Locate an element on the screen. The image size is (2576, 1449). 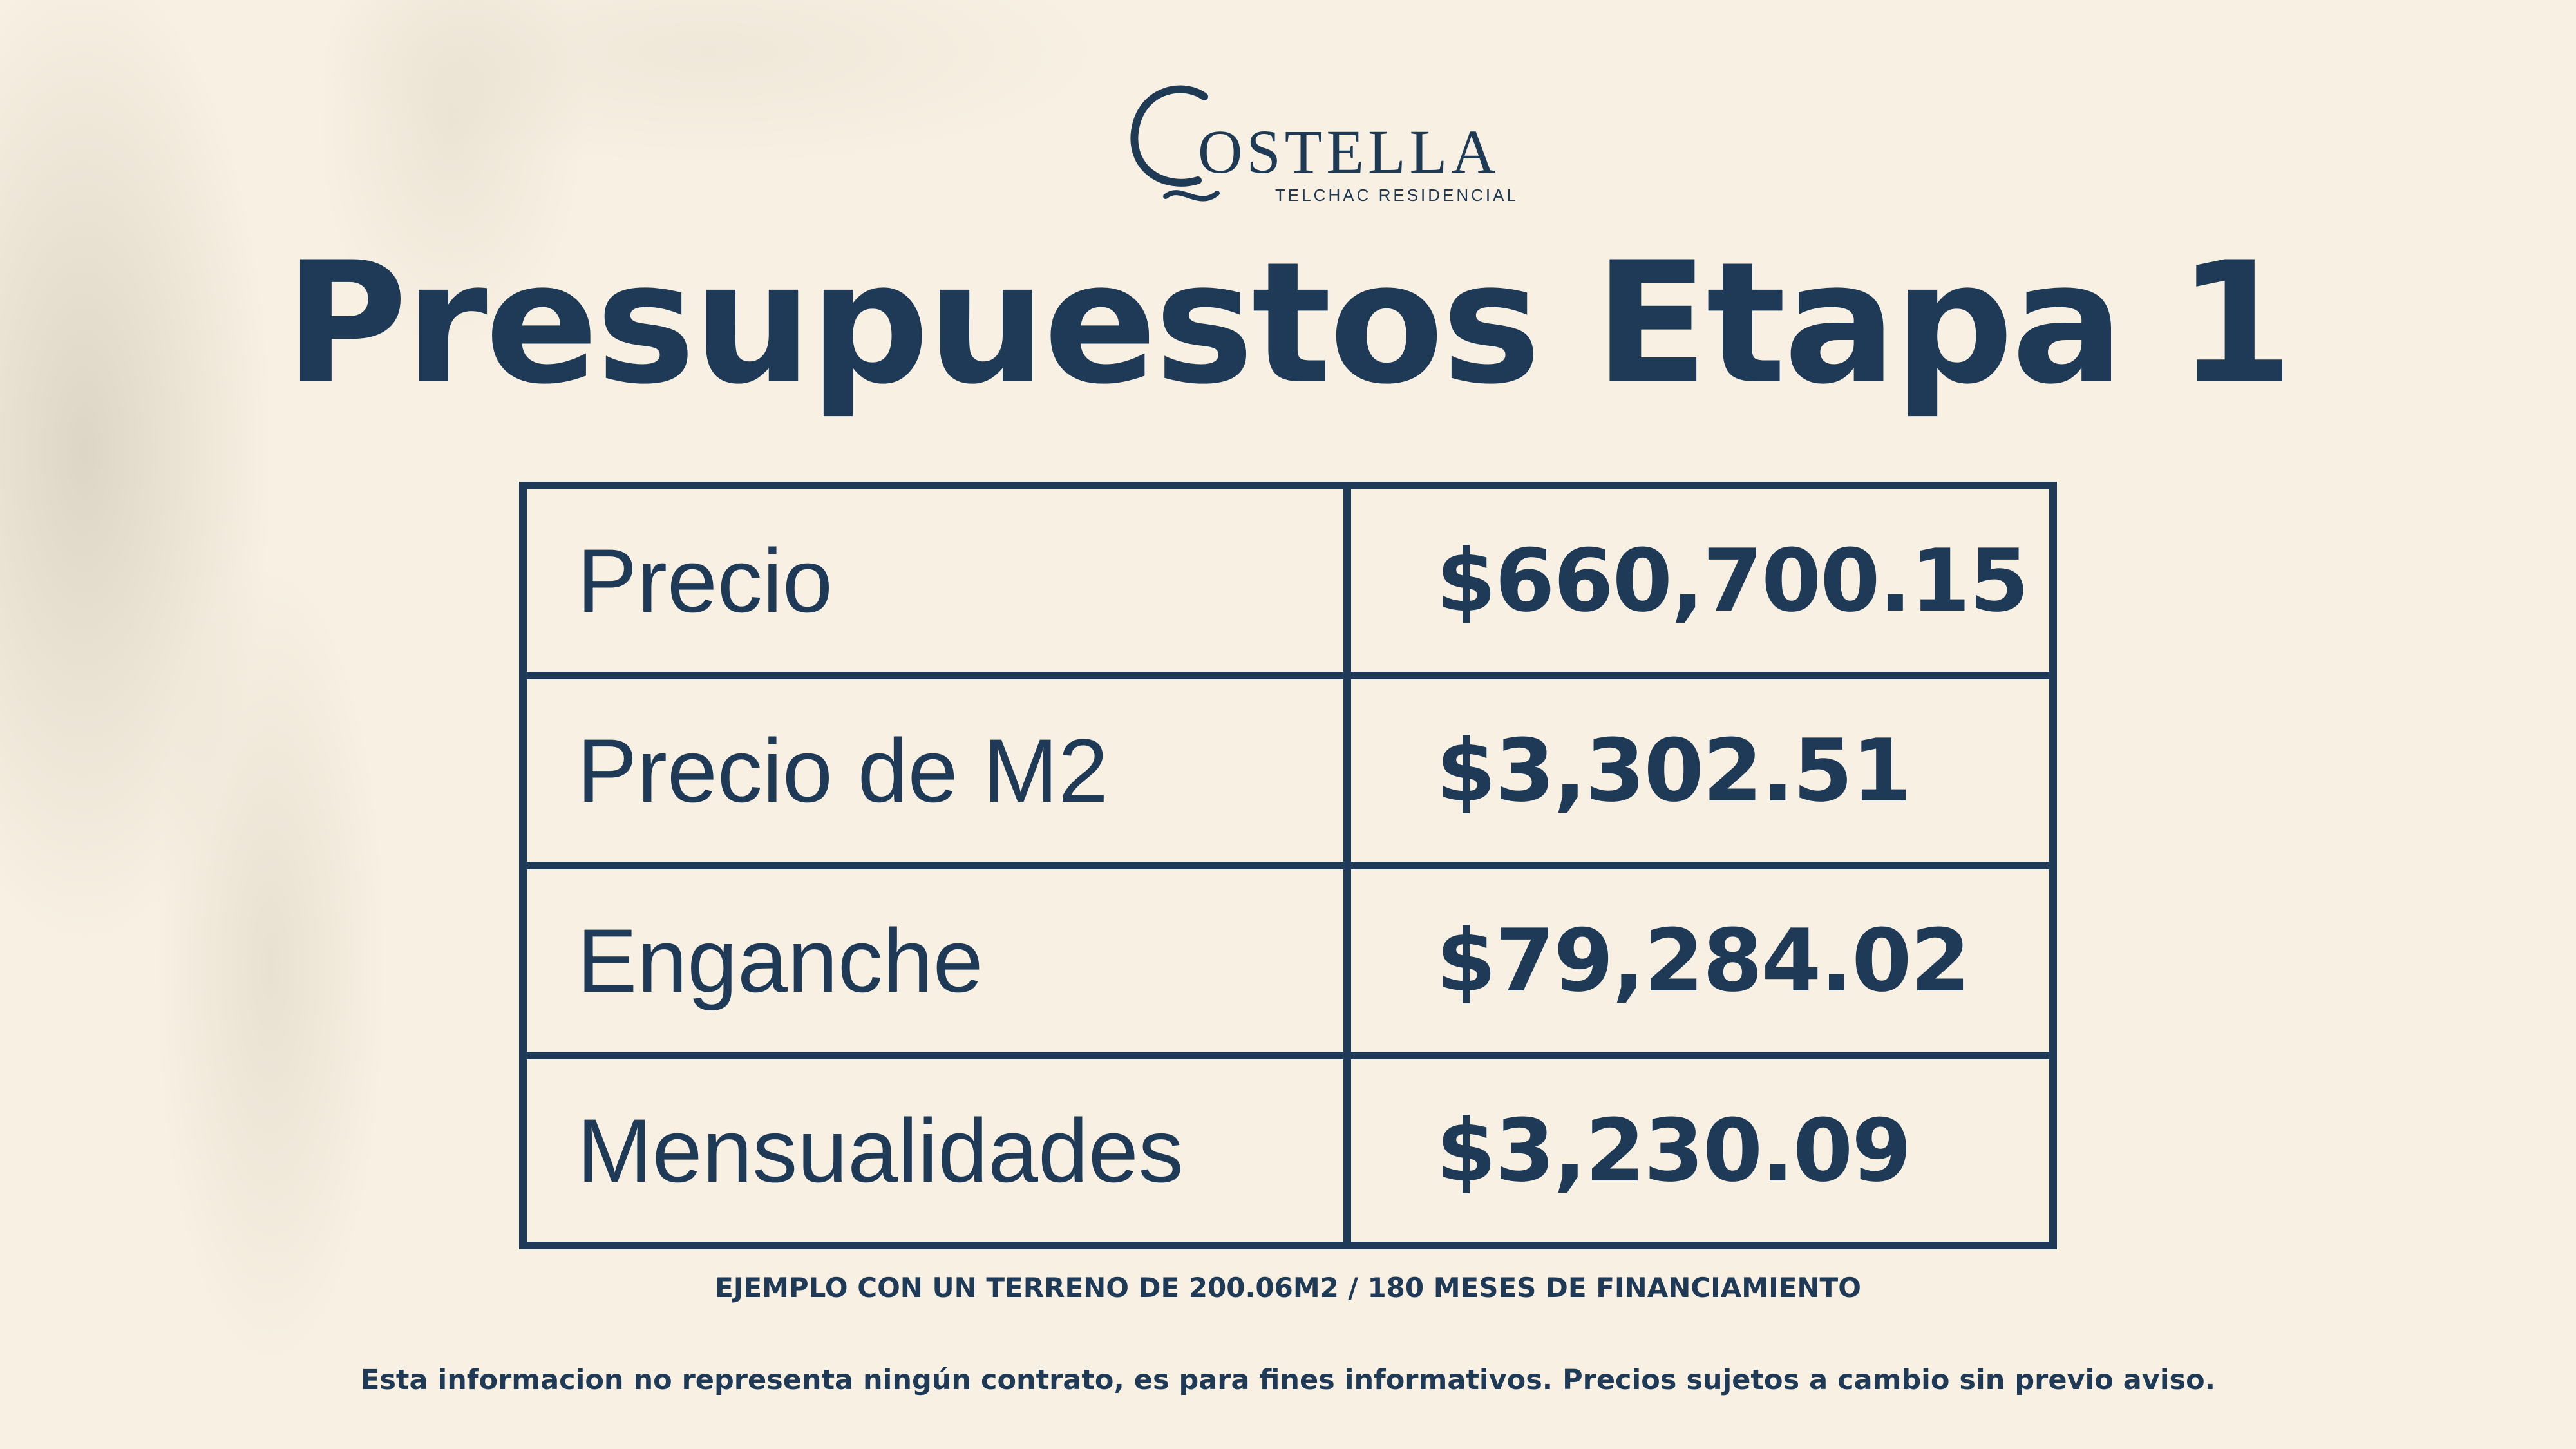
table-row: Precio de M2 $3,302.51 is located at coordinates (1288, 771).